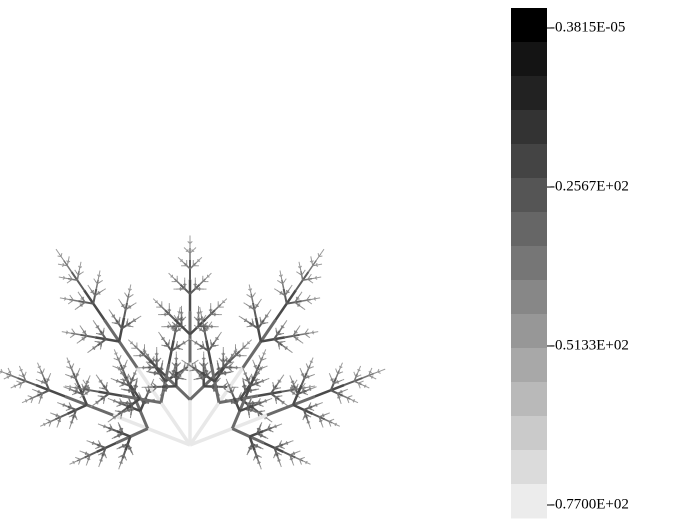 The height and width of the screenshot is (525, 685). What do you see at coordinates (587, 27) in the screenshot?
I see `colorbar-tick-label: -0.3815E-05` at bounding box center [587, 27].